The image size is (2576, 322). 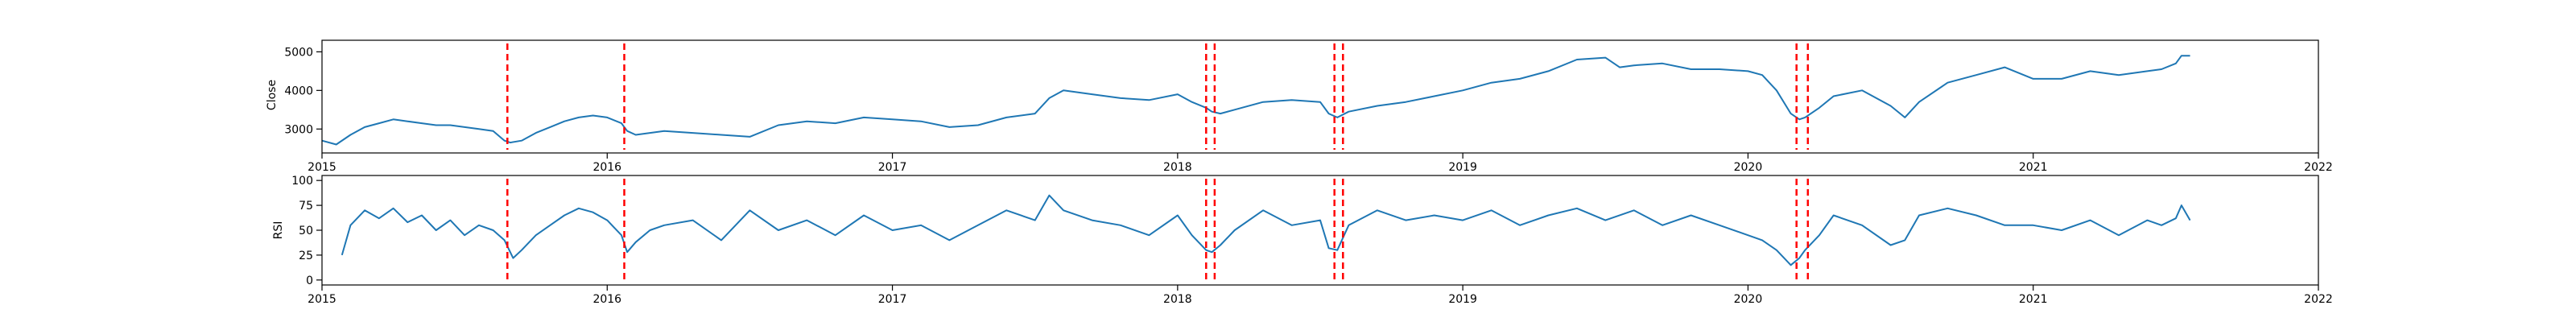 I want to click on close-x-tick-label: 2017, so click(x=892, y=167).